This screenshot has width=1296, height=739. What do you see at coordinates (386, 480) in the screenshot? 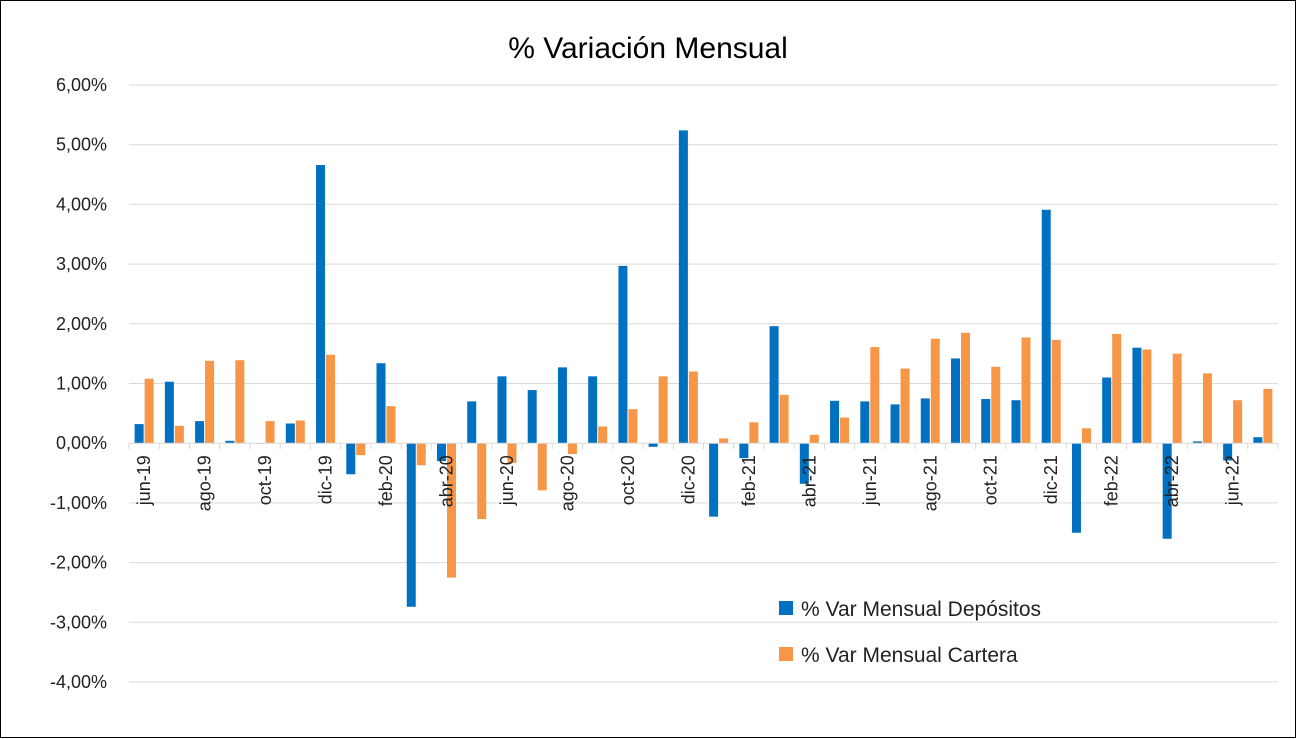
I see `x-tick-label: feb-20` at bounding box center [386, 480].